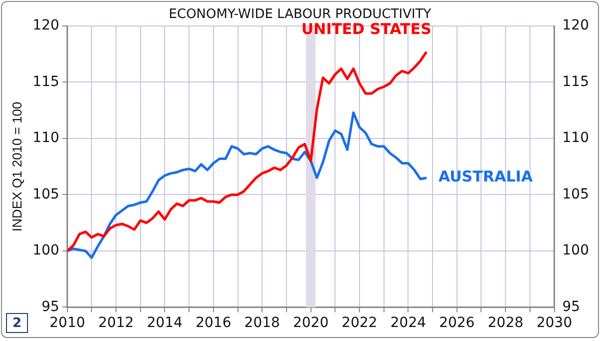  Describe the element at coordinates (46, 138) in the screenshot. I see `y-tick-label: 110` at that location.